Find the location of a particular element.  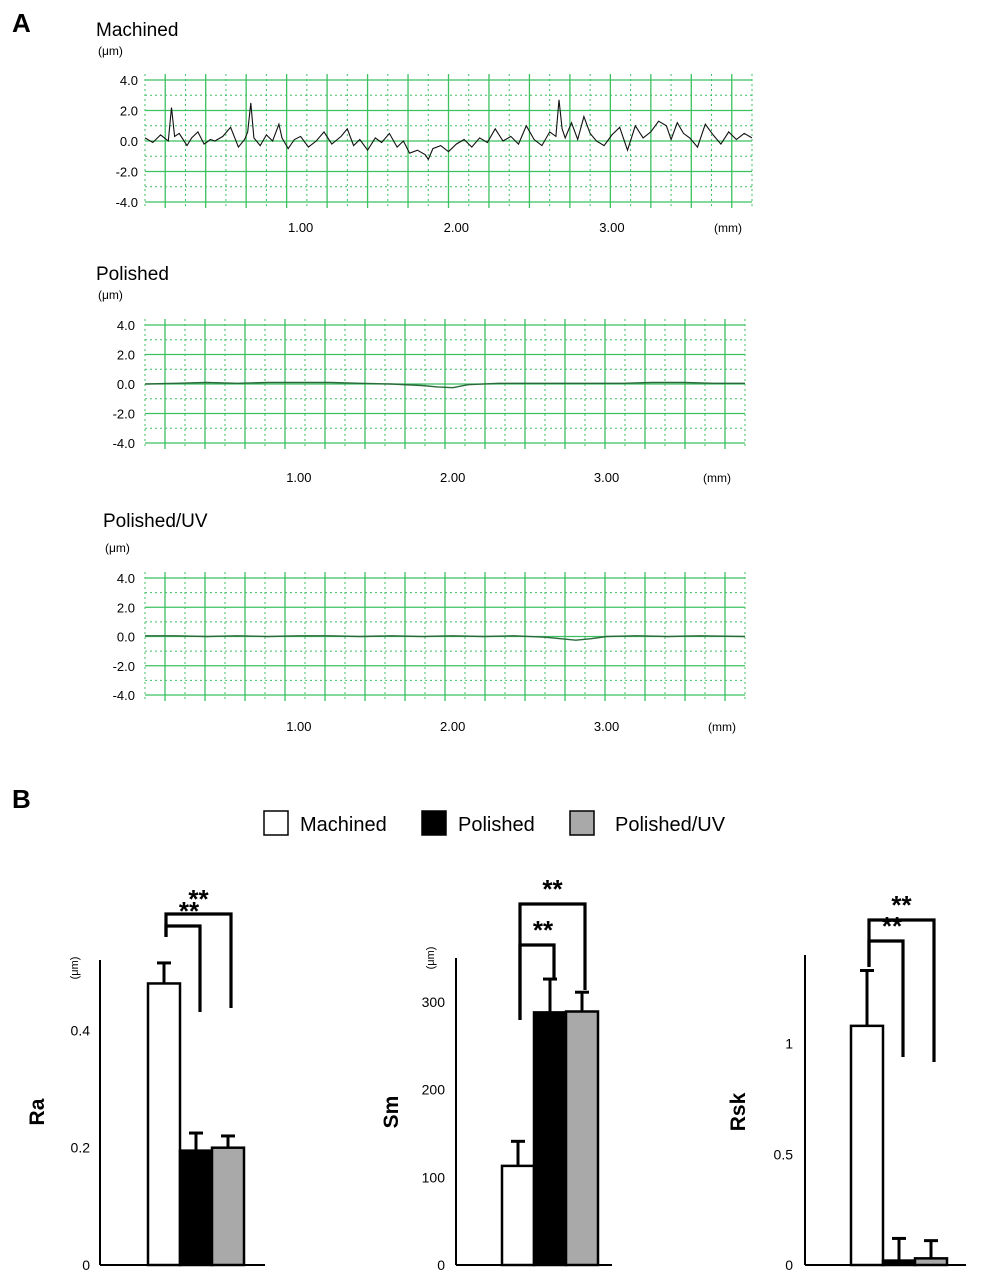

bar-chart-ra: Ra (μm) 0 0.2 0.4 **** is located at coordinates (145, 1077).